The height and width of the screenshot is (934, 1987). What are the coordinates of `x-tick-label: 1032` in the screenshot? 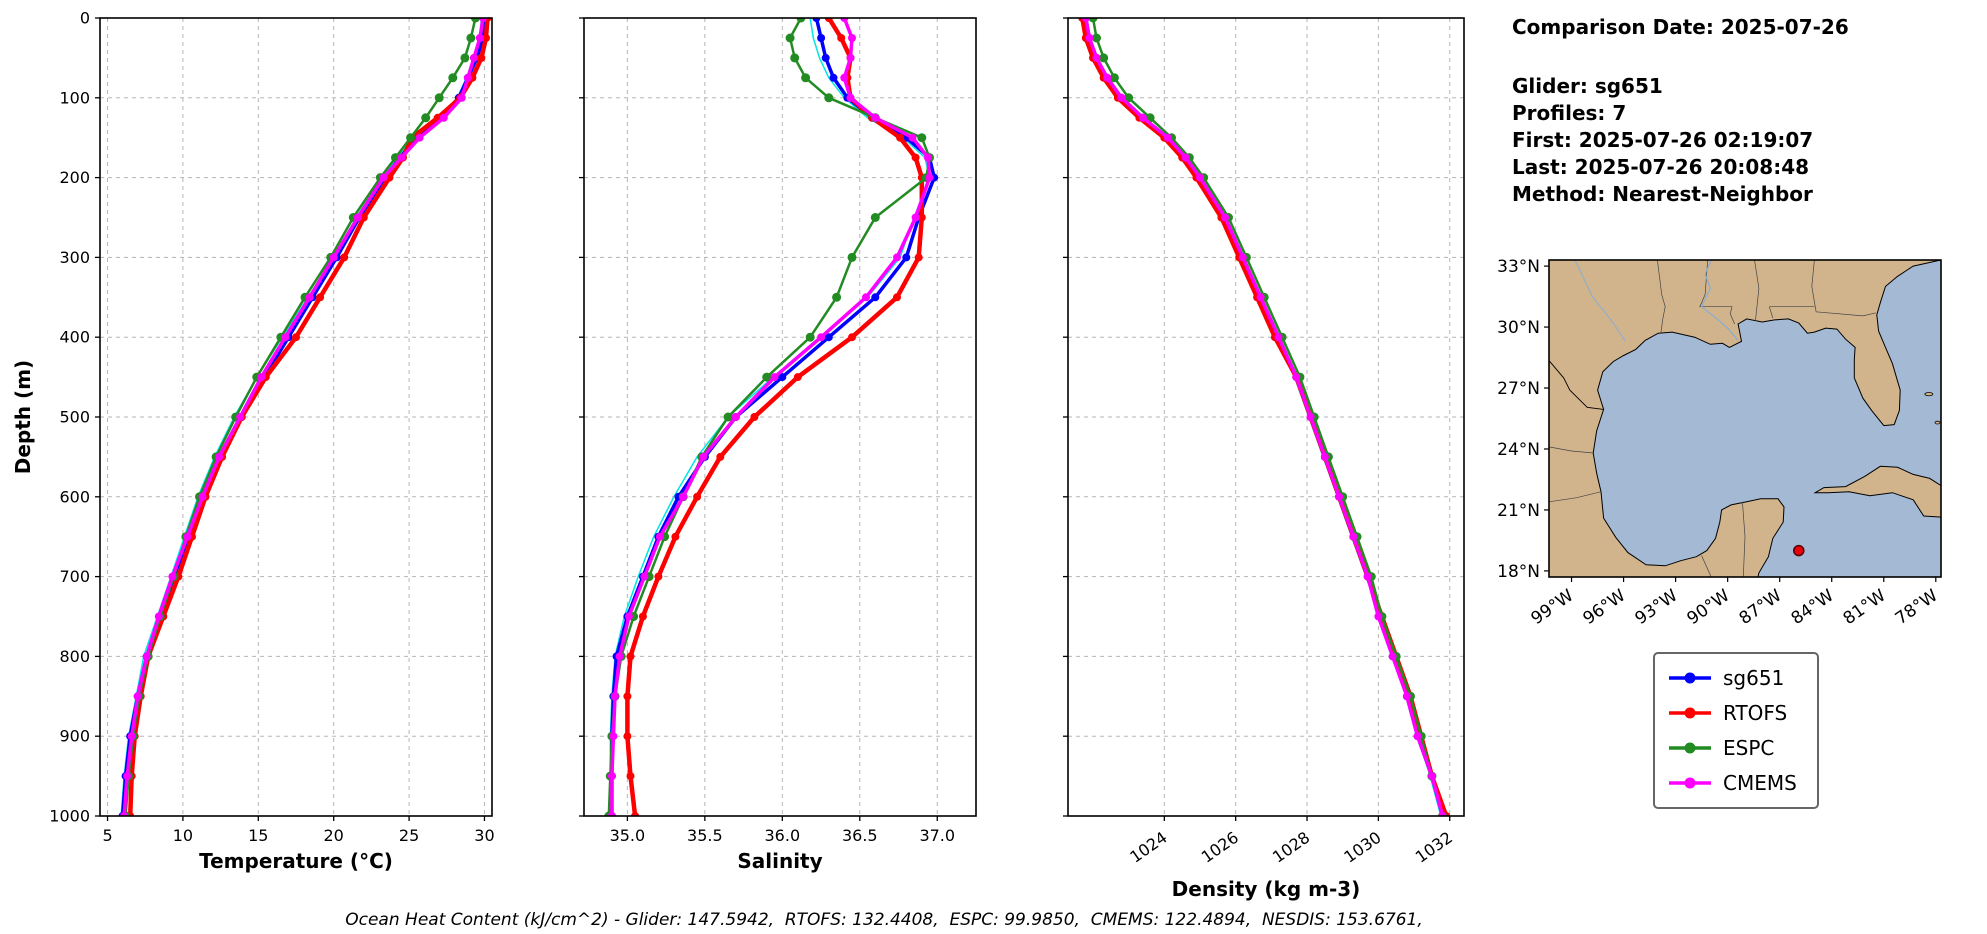 It's located at (1434, 847).